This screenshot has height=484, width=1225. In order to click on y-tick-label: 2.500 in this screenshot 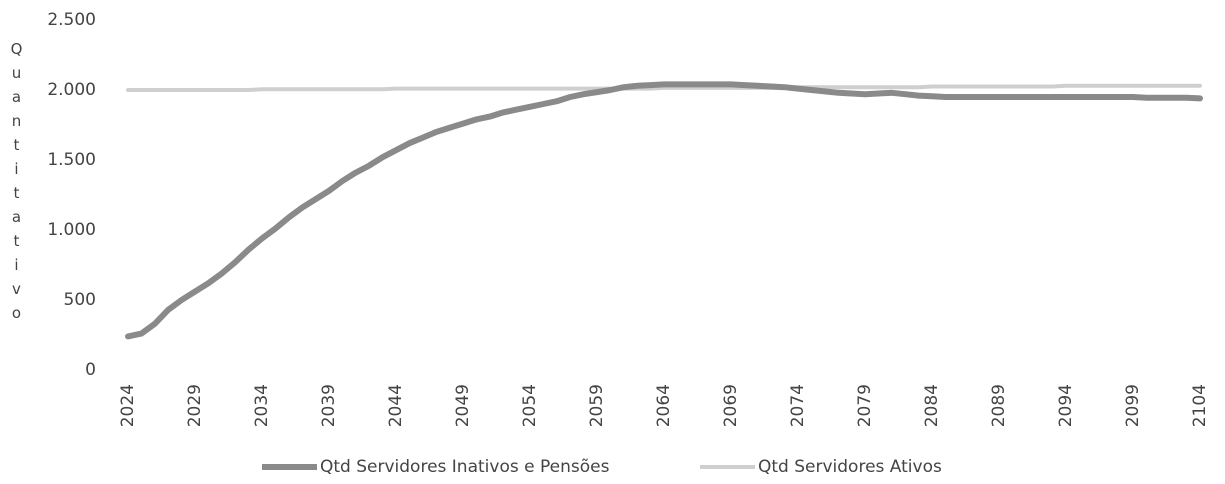, I will do `click(71, 20)`.